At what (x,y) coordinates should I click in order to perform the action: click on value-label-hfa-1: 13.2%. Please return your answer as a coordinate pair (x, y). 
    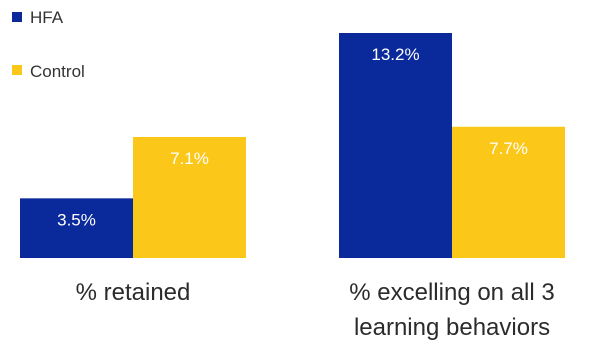
    Looking at the image, I should click on (395, 54).